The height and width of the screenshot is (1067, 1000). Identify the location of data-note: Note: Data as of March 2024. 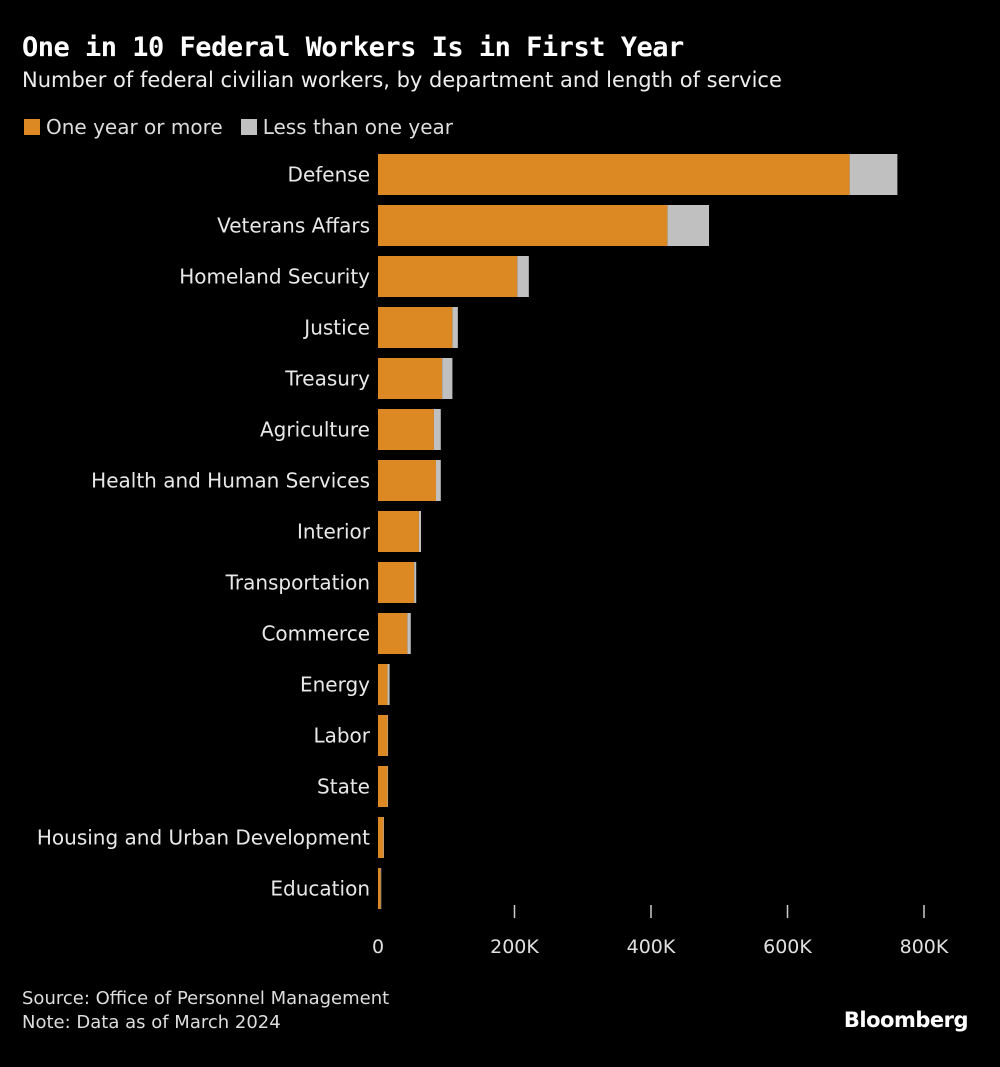
(151, 1022).